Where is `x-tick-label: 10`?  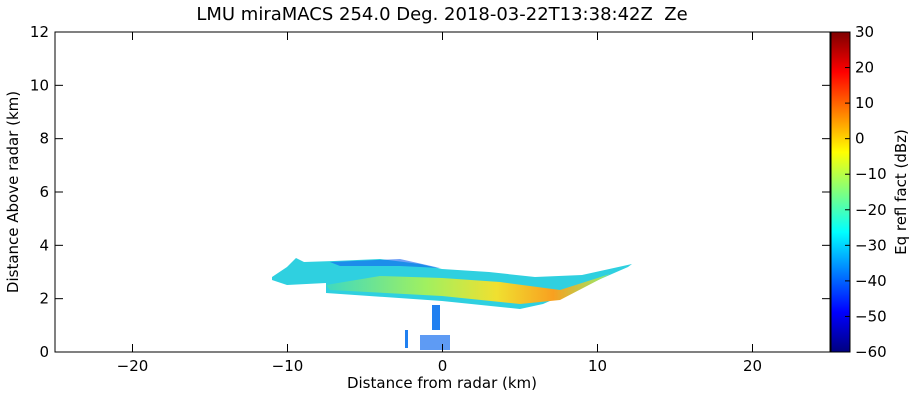 x-tick-label: 10 is located at coordinates (597, 366).